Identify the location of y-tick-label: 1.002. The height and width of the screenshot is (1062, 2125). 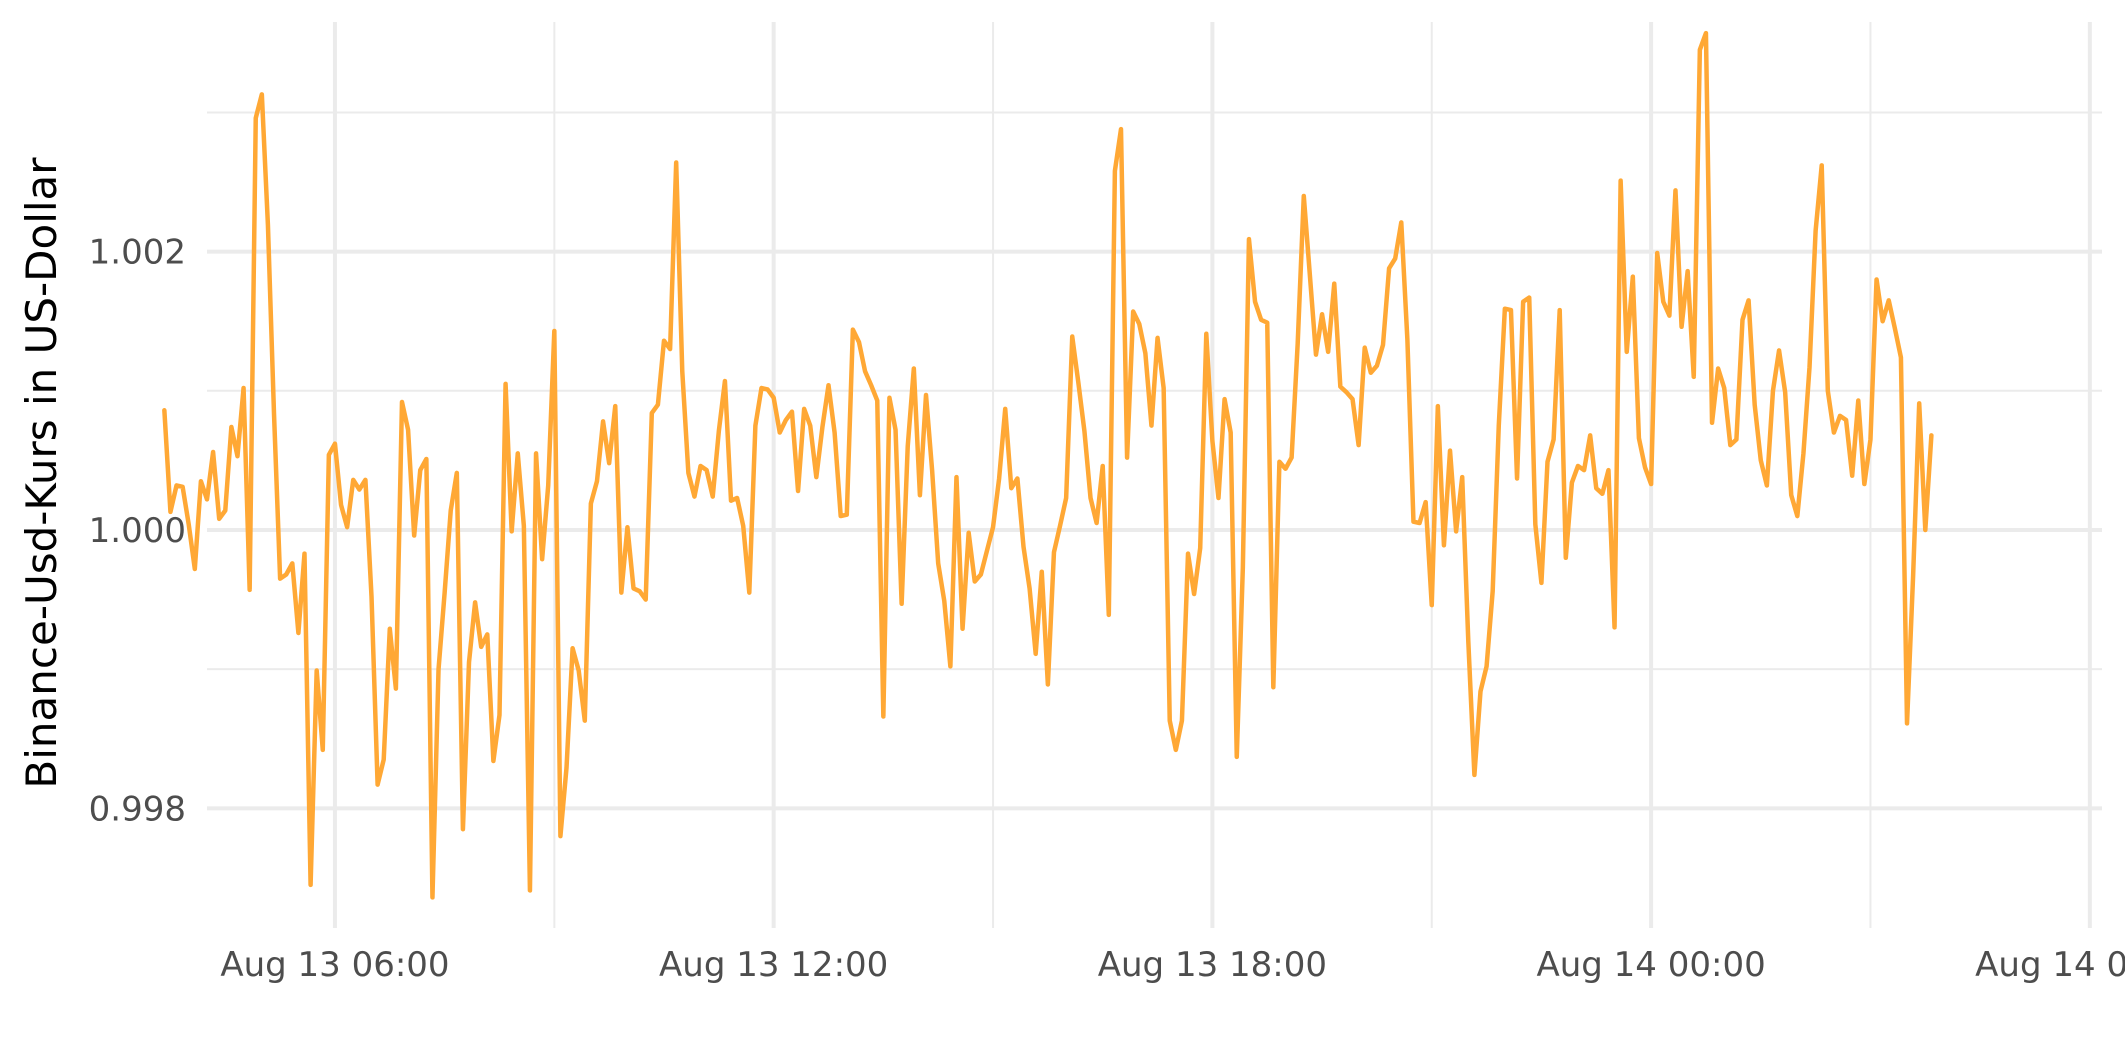
(137, 253).